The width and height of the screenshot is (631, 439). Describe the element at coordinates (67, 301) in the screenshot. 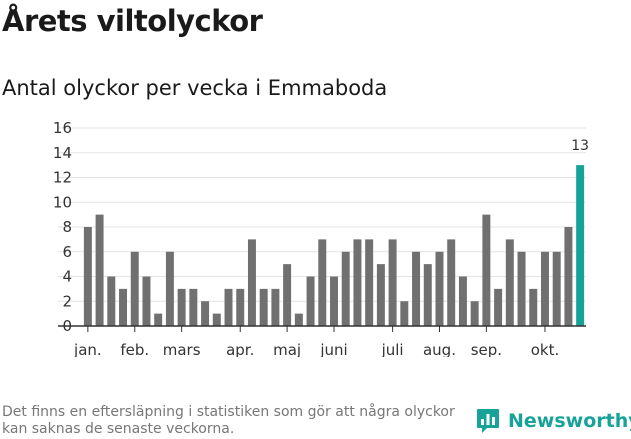

I see `y-tick-label: 2` at that location.